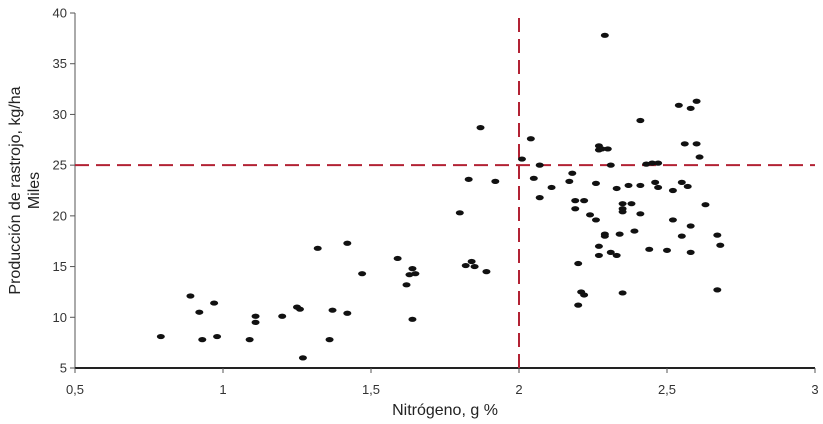  Describe the element at coordinates (667, 389) in the screenshot. I see `x-tick-label: 2,5` at that location.